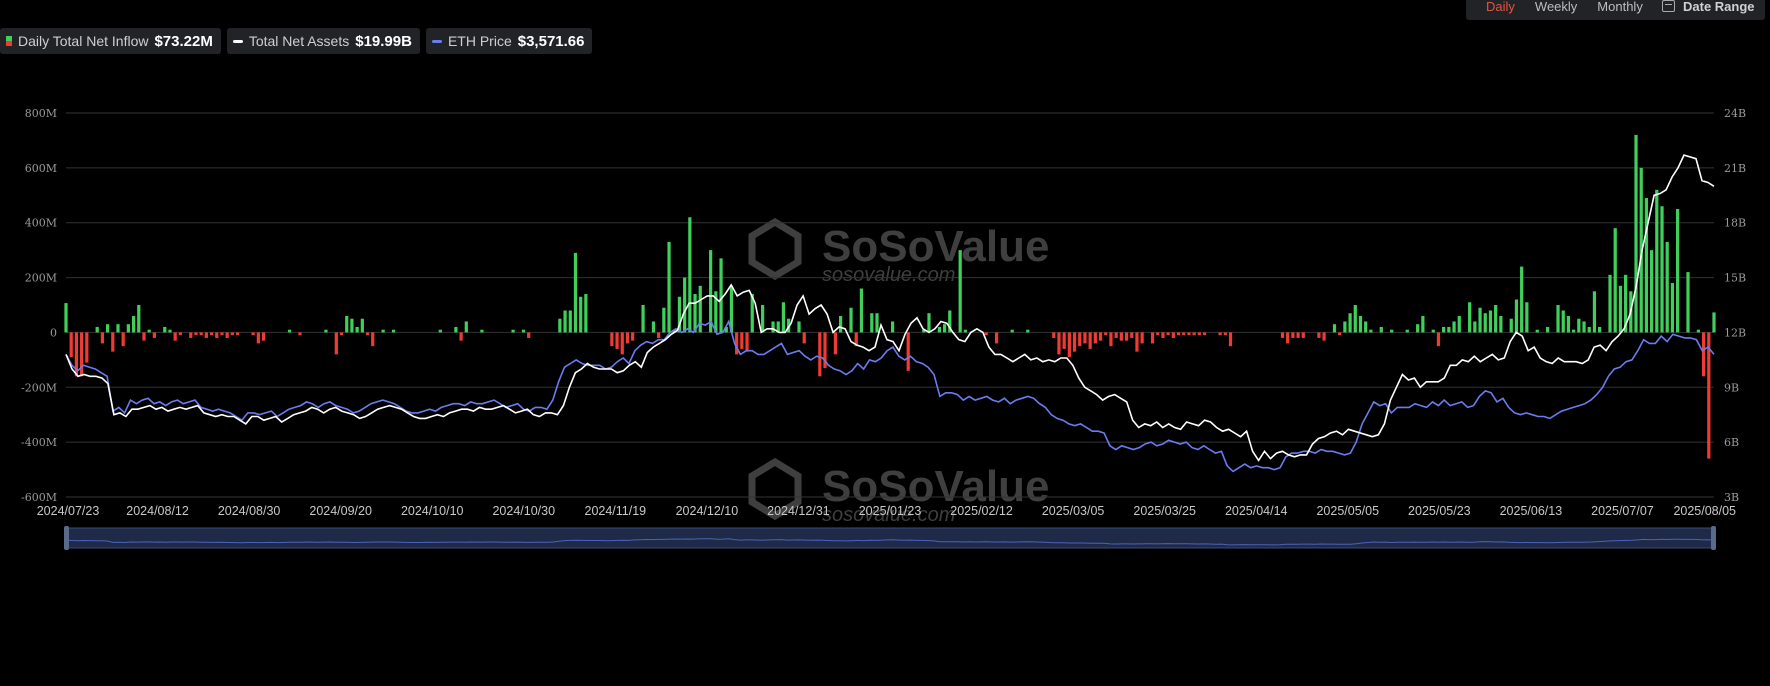 Image resolution: width=1770 pixels, height=686 pixels. What do you see at coordinates (1073, 511) in the screenshot?
I see `x-tick-label: 2025/03/05` at bounding box center [1073, 511].